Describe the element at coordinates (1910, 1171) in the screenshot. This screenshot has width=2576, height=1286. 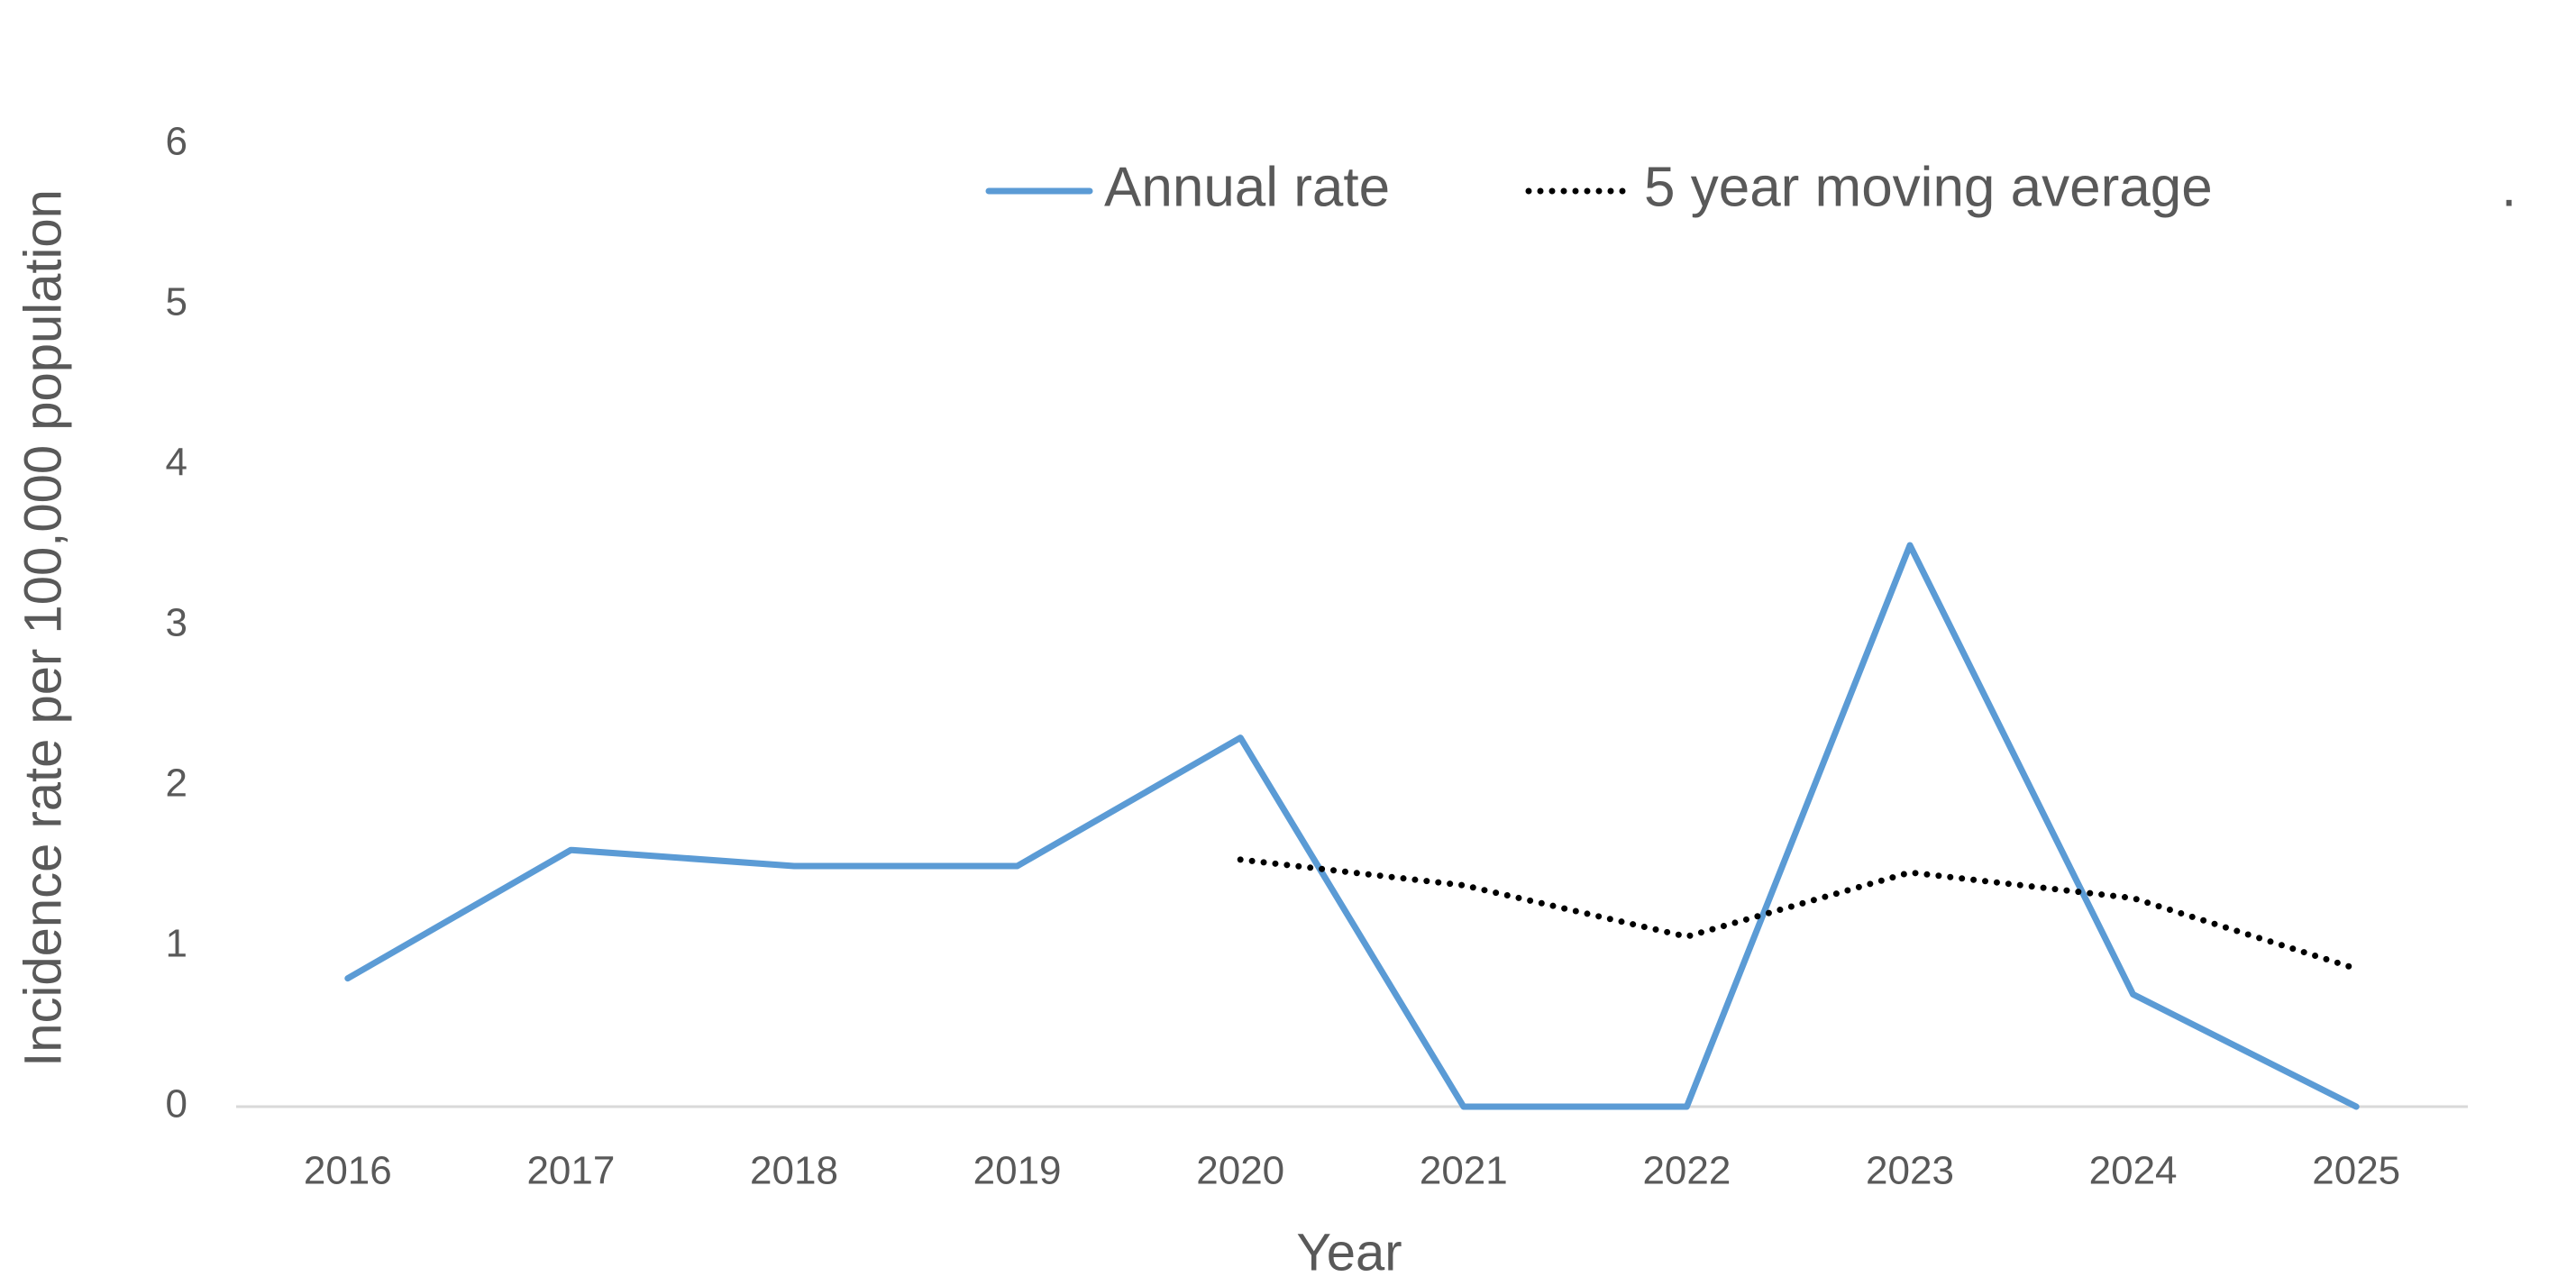
I see `x-tick-label: 2023` at that location.